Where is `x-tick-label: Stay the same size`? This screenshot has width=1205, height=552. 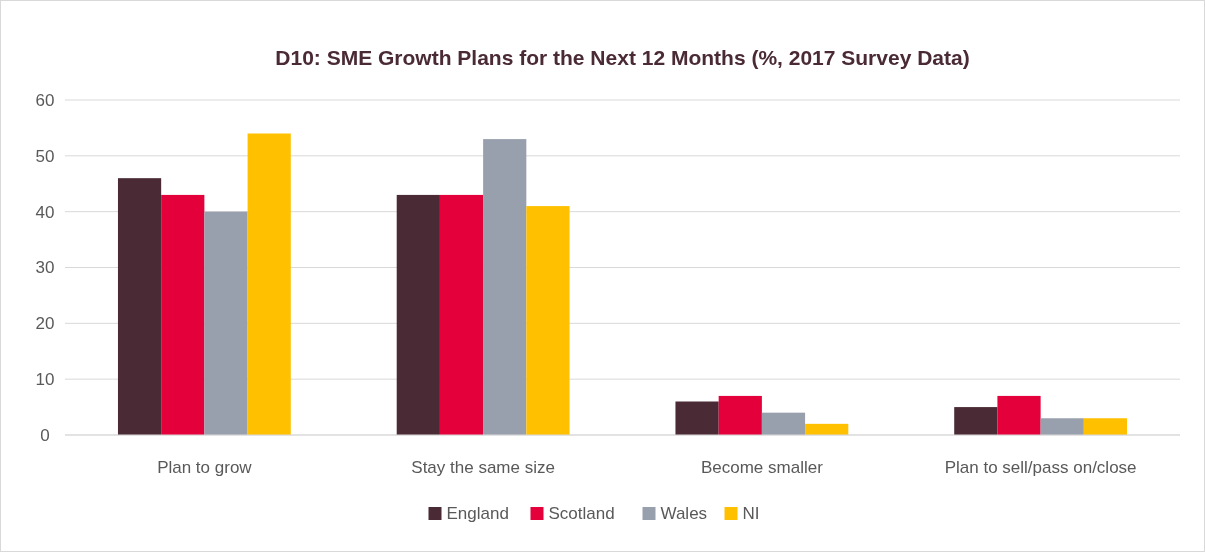
x-tick-label: Stay the same size is located at coordinates (483, 467).